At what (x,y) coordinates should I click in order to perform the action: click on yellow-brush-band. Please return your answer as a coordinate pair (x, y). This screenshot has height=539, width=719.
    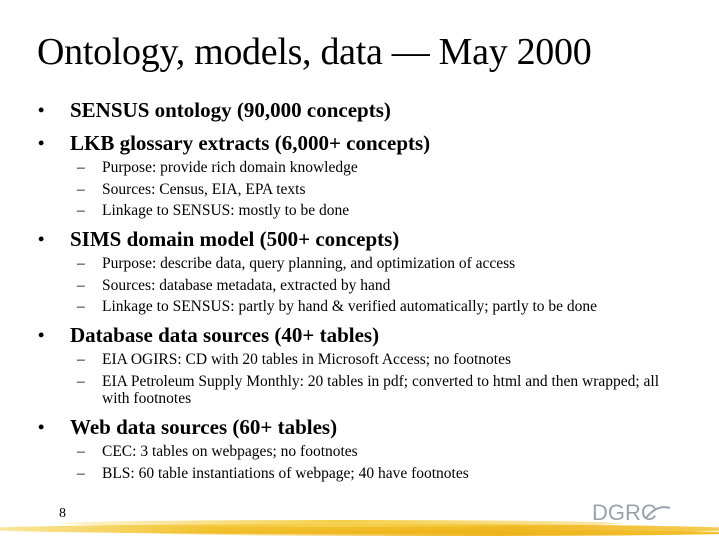
    Looking at the image, I should click on (359, 527).